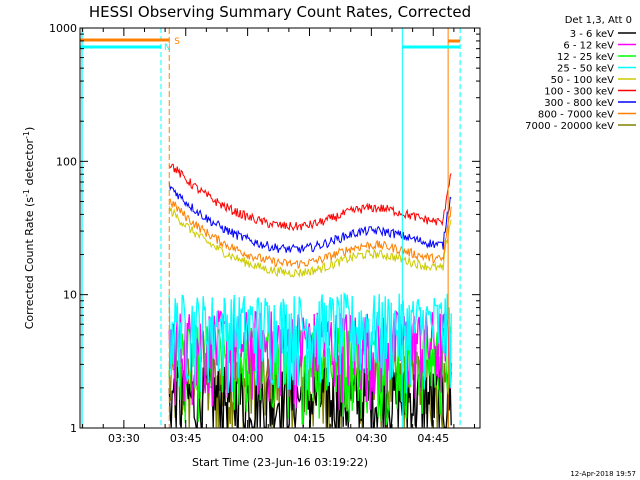 This screenshot has width=640, height=480. I want to click on y-tick-label: 100, so click(66, 161).